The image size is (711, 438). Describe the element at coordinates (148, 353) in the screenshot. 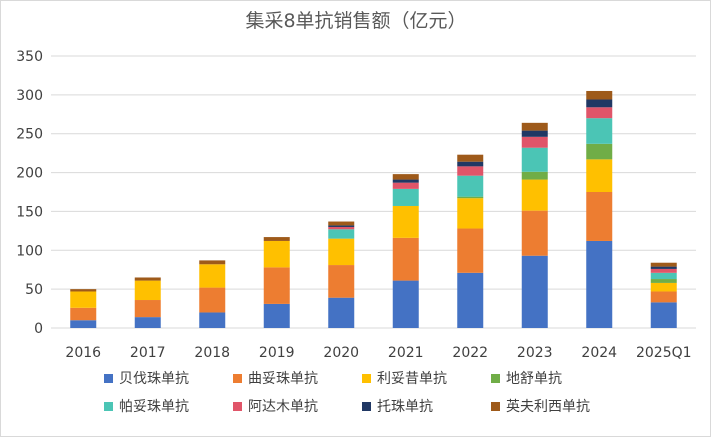

I see `x-tick-label: 2017` at that location.